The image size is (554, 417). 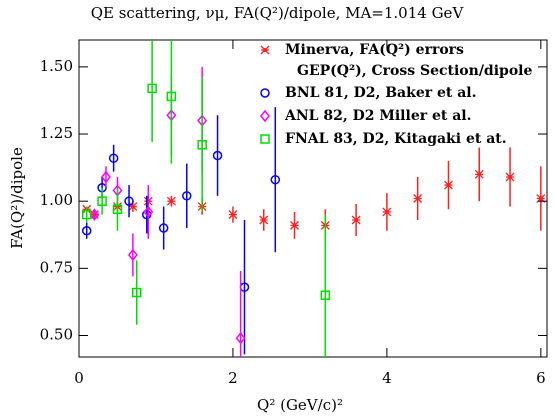 What do you see at coordinates (414, 71) in the screenshot?
I see `legend-note: GEP(Q²), Cross Section/dipole` at bounding box center [414, 71].